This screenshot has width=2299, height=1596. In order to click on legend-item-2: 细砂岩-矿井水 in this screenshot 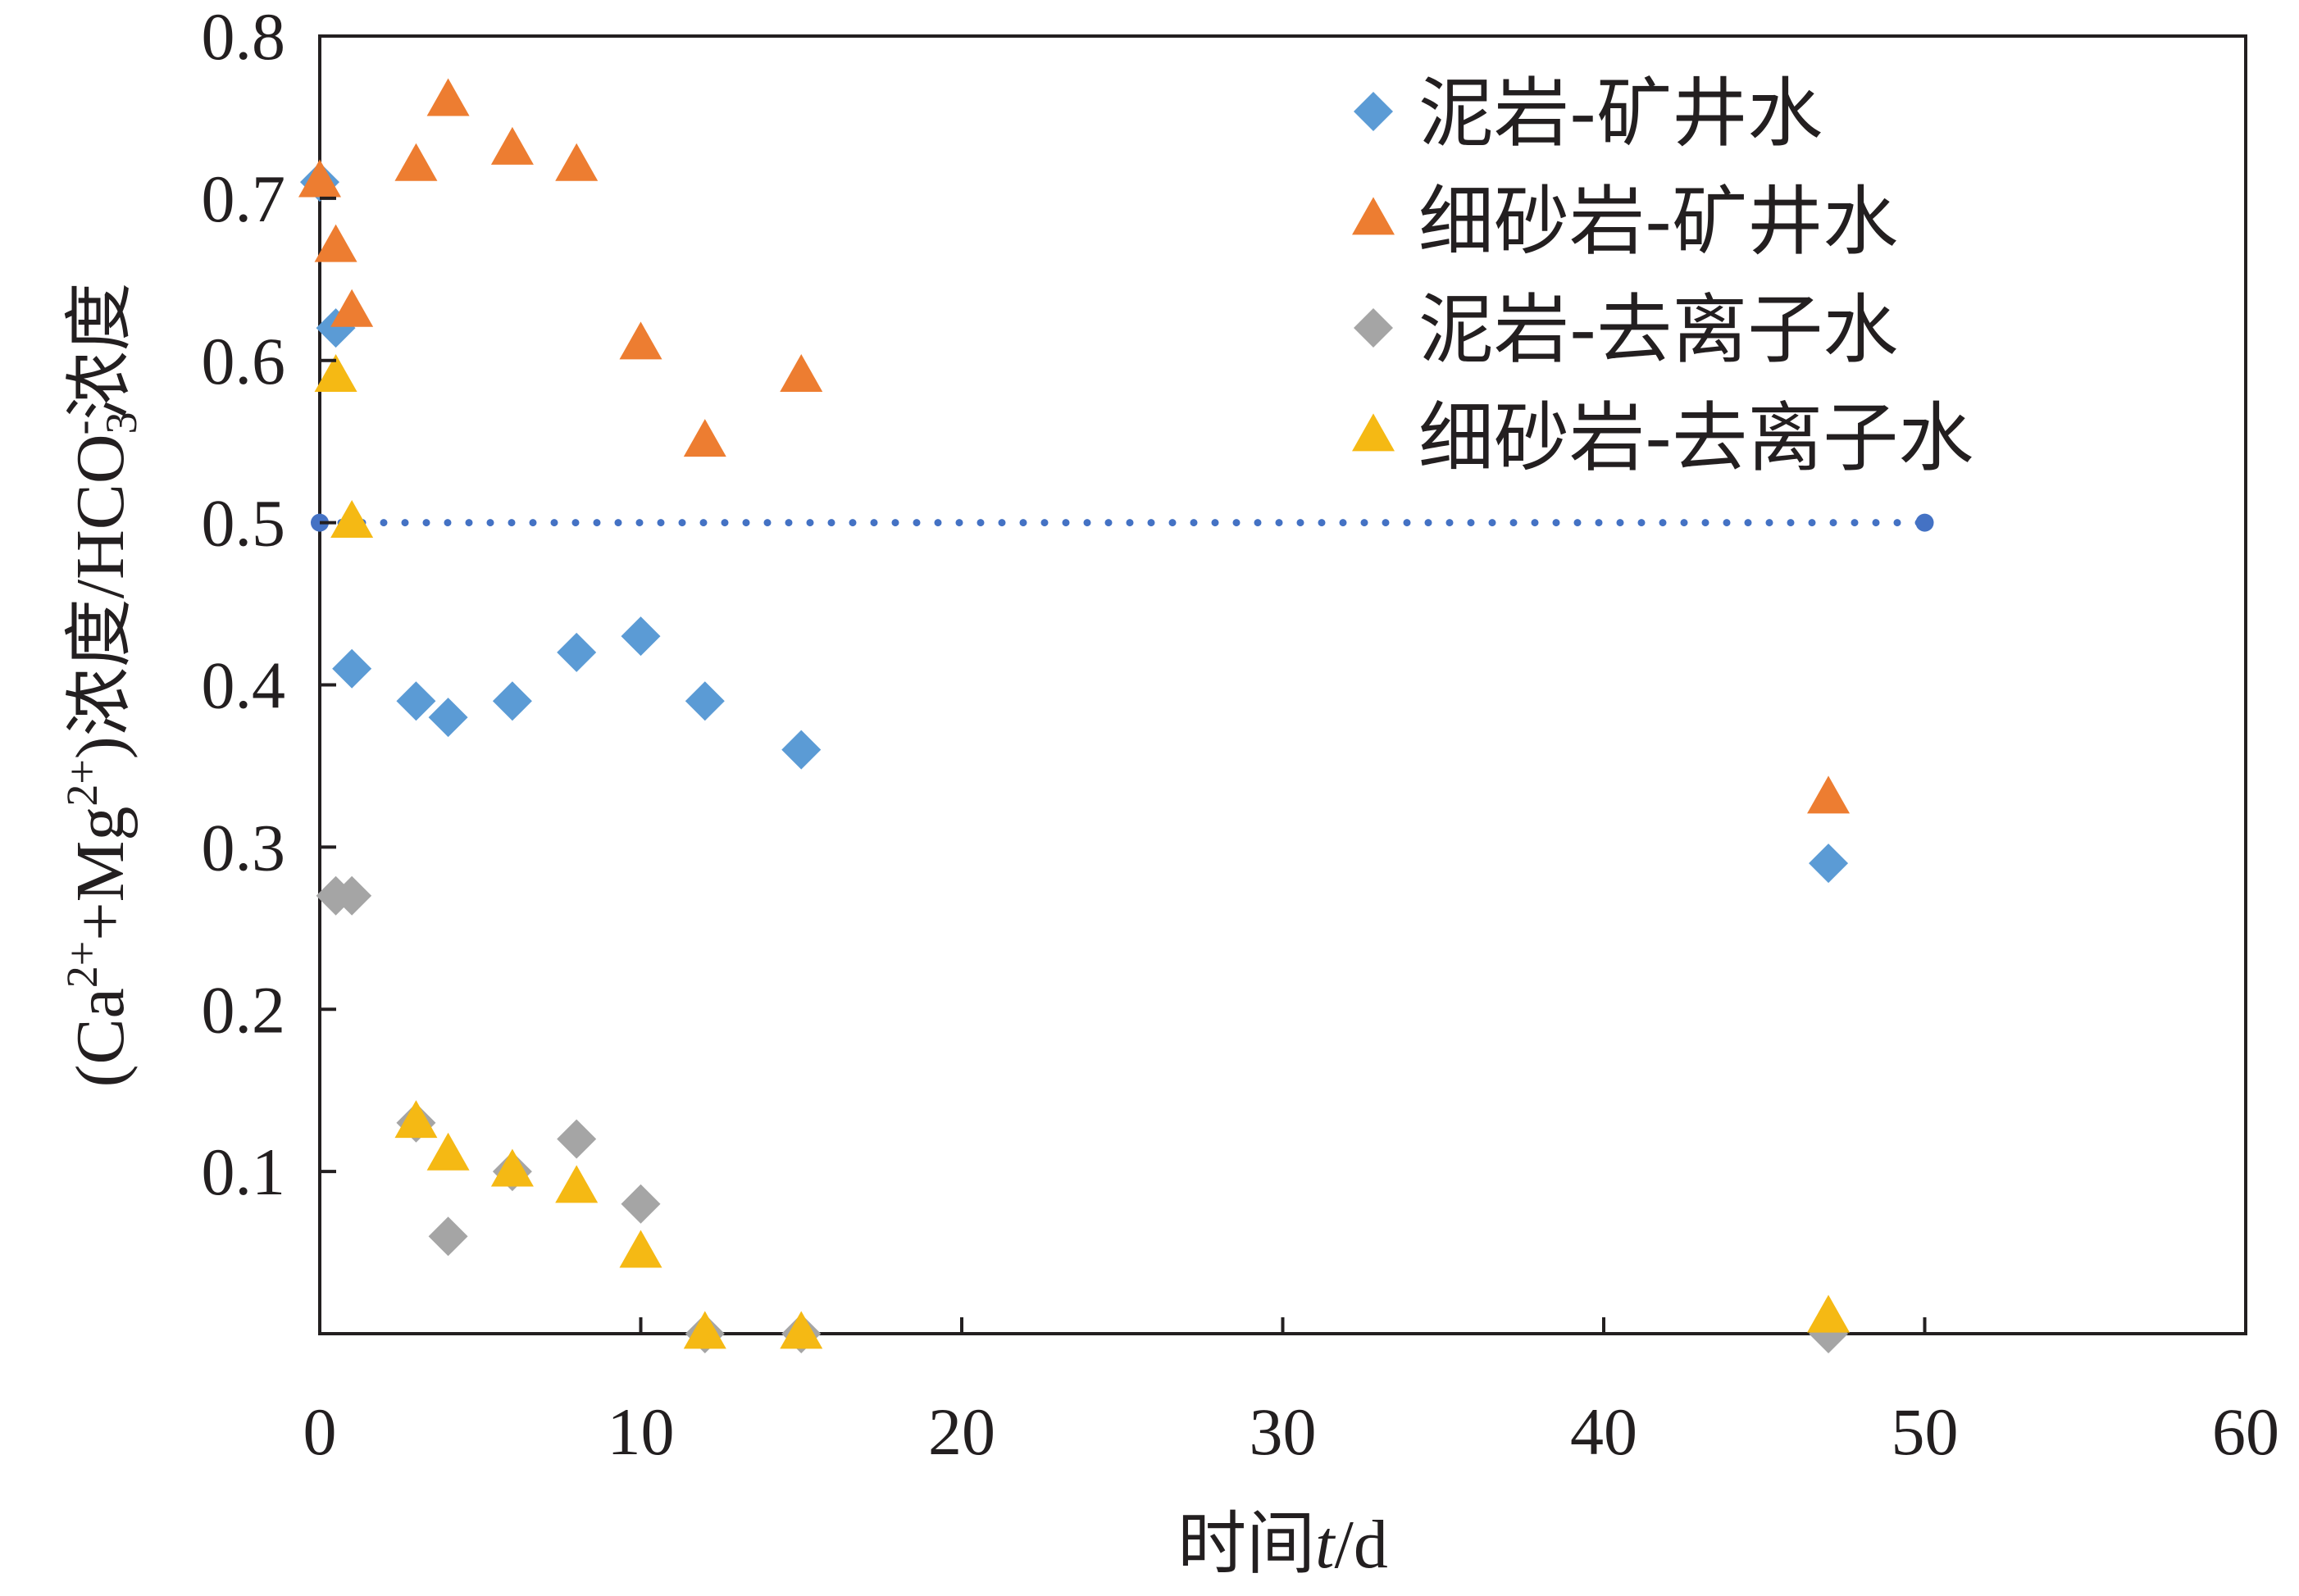, I will do `click(1625, 222)`.